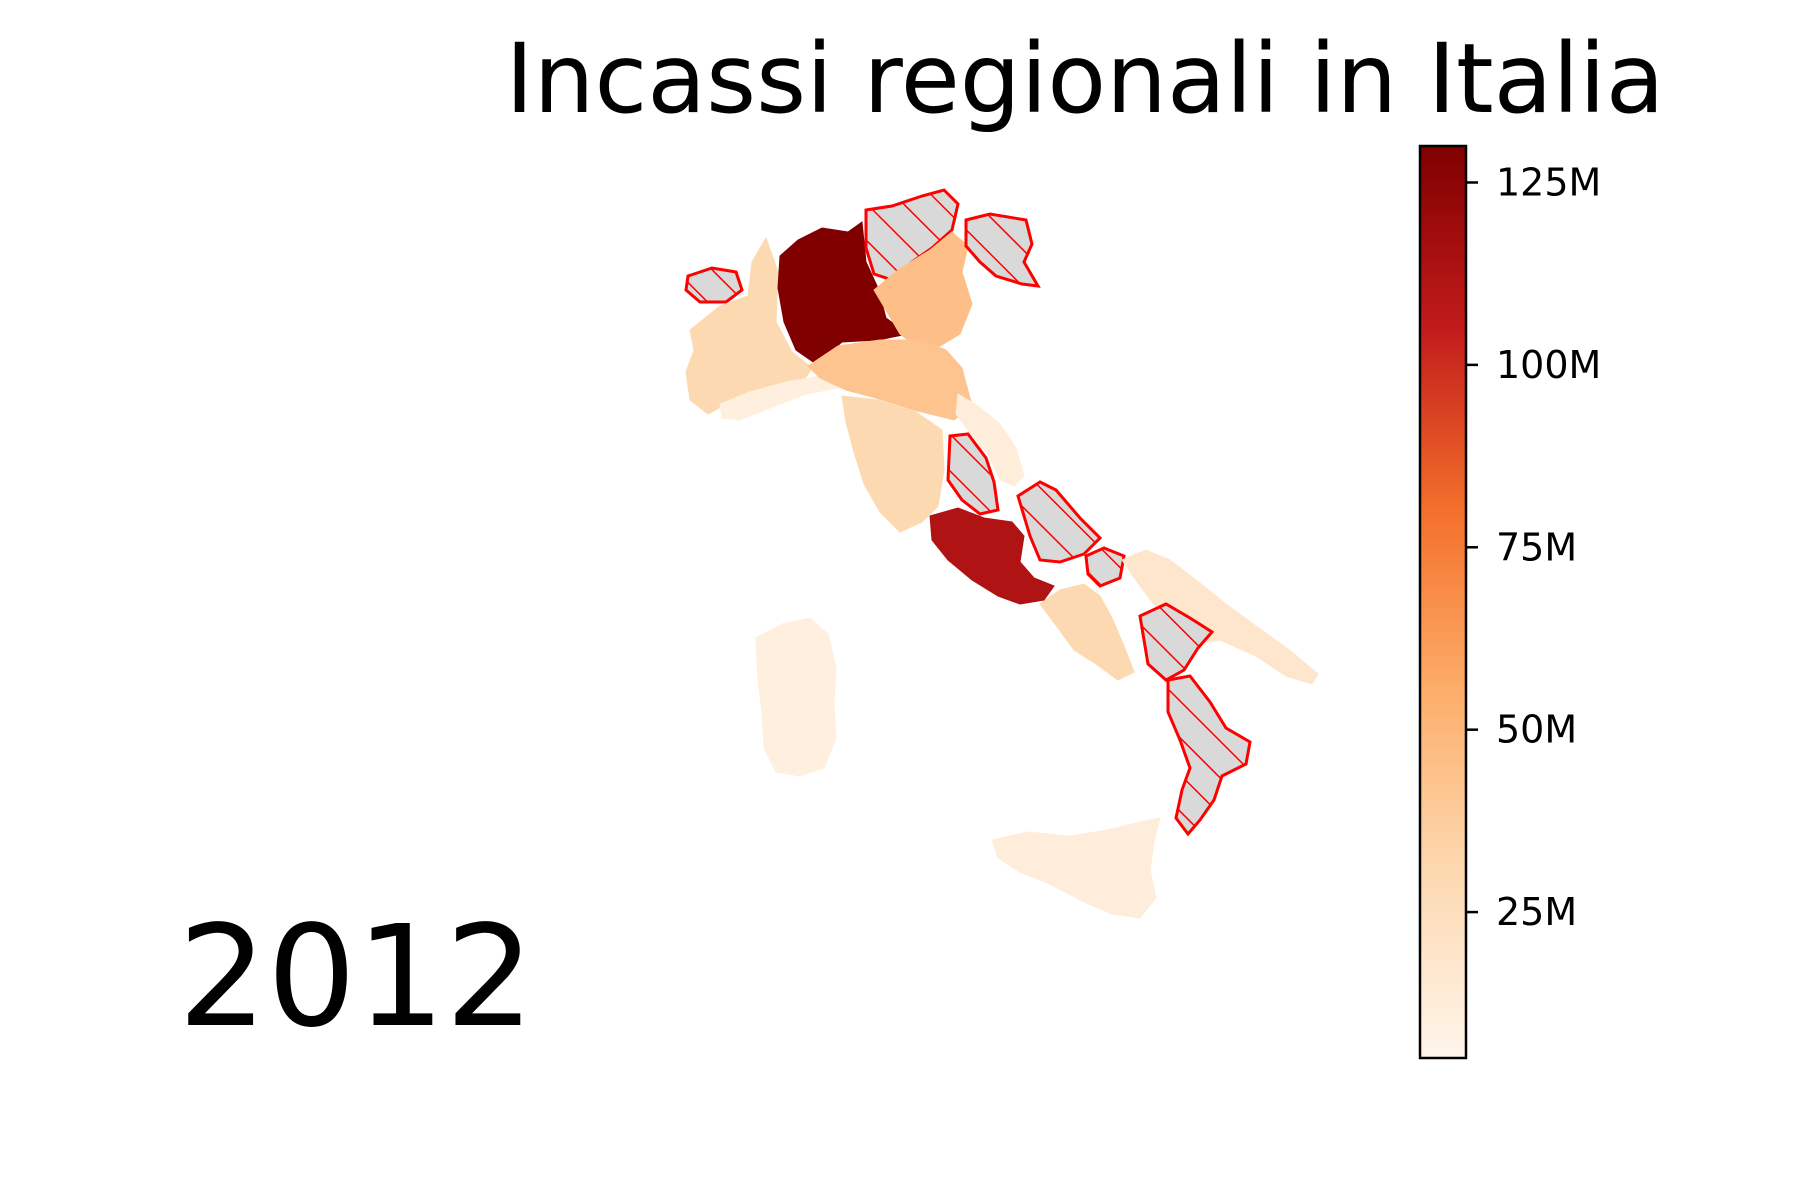  I want to click on region-valle-d-aosta, so click(714, 285).